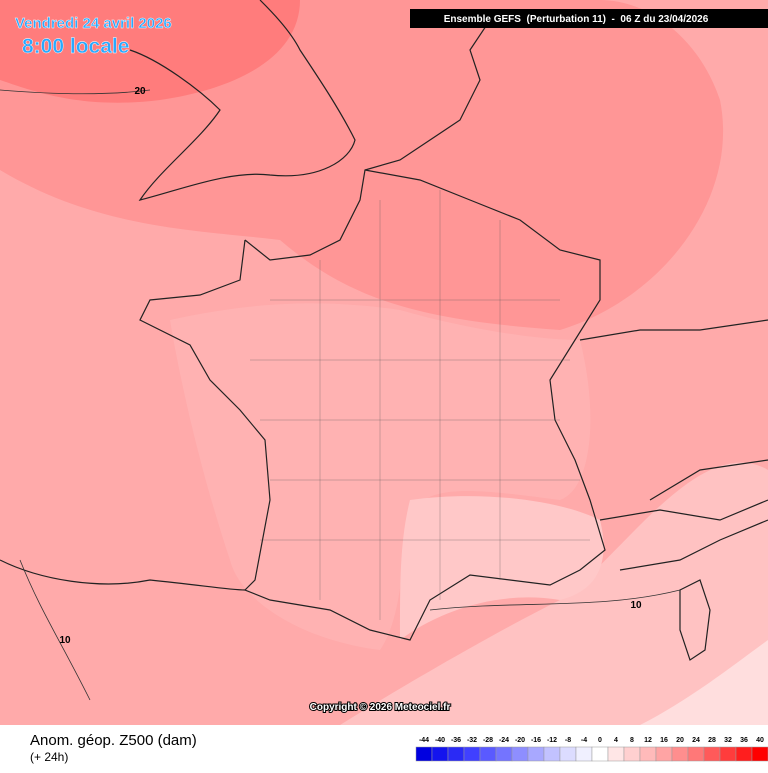  I want to click on legend-label: -12, so click(552, 740).